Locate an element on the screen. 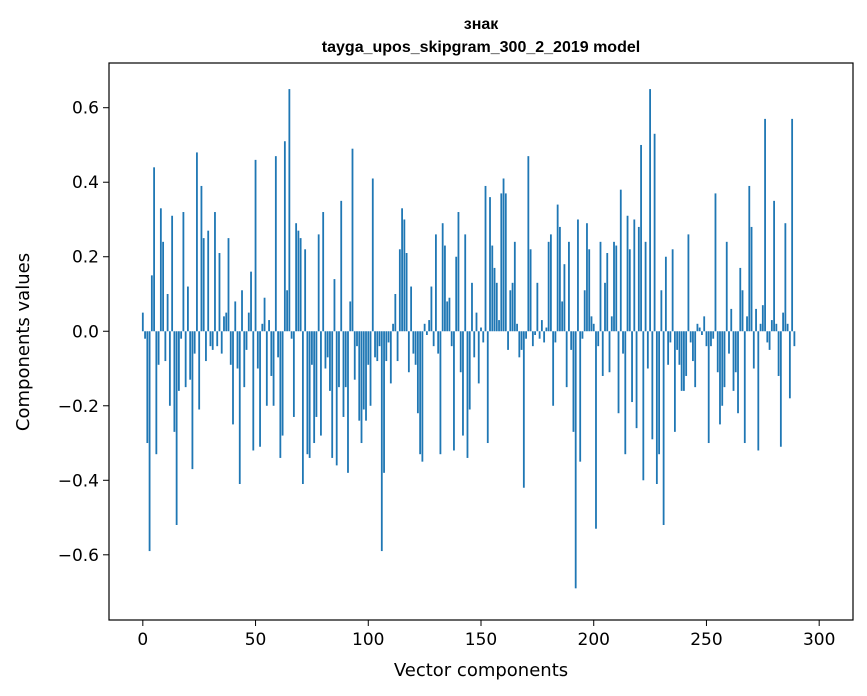  y-tick-label: 0.0 is located at coordinates (85, 332).